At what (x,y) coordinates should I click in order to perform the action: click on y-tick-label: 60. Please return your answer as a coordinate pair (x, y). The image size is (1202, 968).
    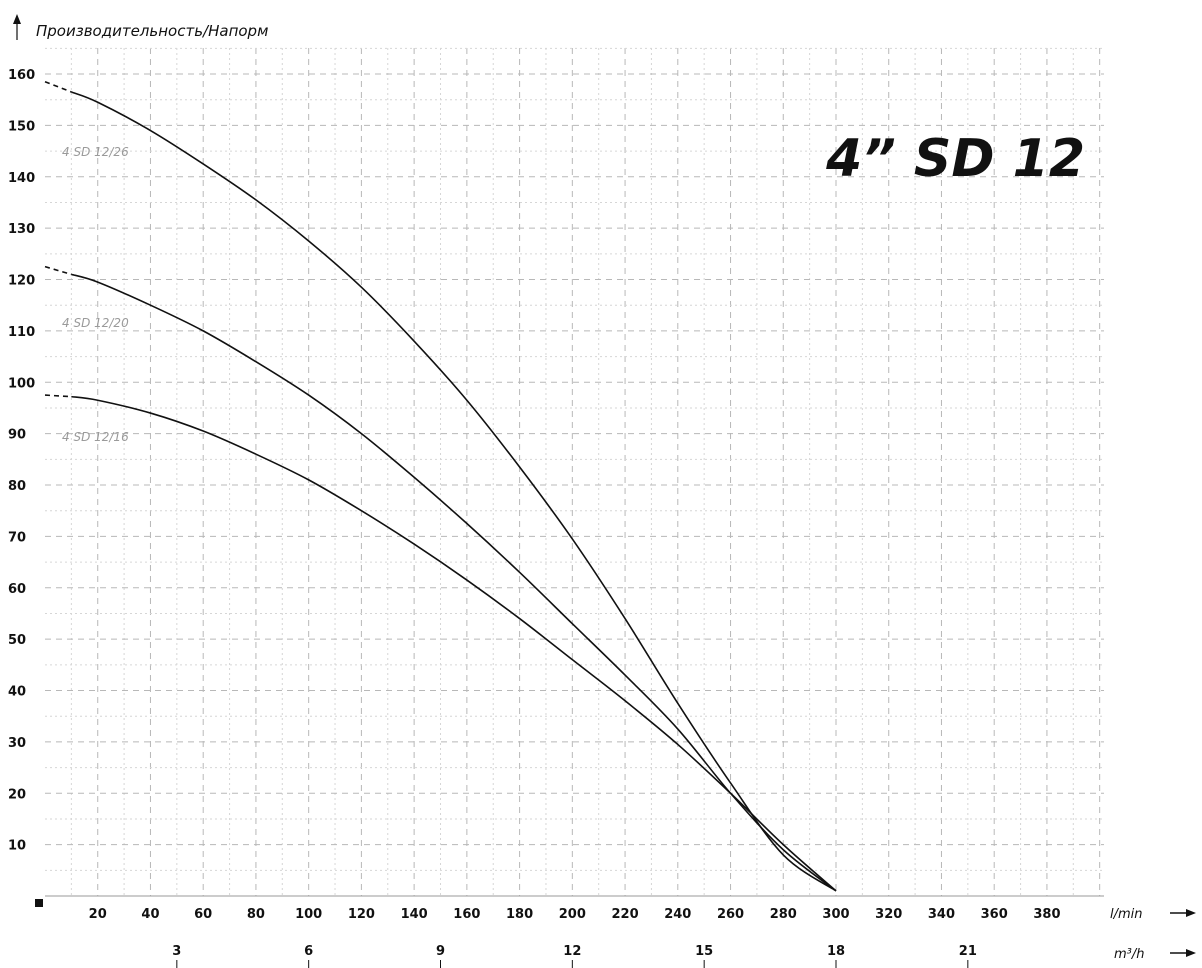
    Looking at the image, I should click on (17, 589).